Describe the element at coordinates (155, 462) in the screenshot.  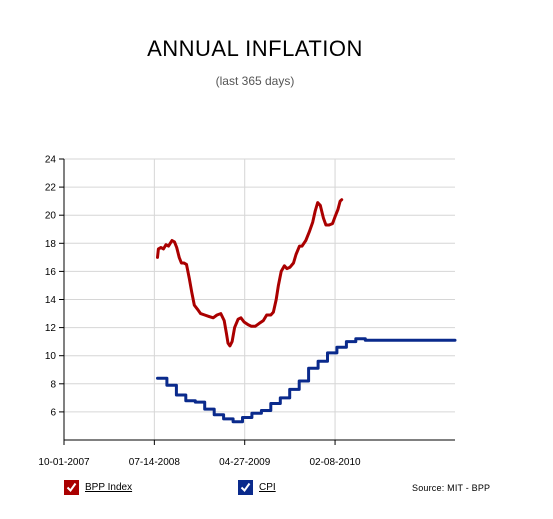
I see `x-tick-label: 07-14-2008` at that location.